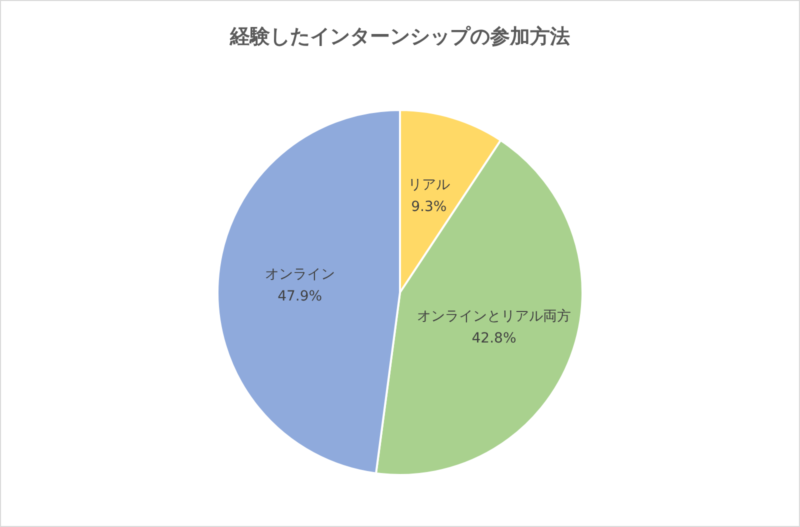 This screenshot has height=527, width=800. I want to click on slice-label: リアル, so click(429, 185).